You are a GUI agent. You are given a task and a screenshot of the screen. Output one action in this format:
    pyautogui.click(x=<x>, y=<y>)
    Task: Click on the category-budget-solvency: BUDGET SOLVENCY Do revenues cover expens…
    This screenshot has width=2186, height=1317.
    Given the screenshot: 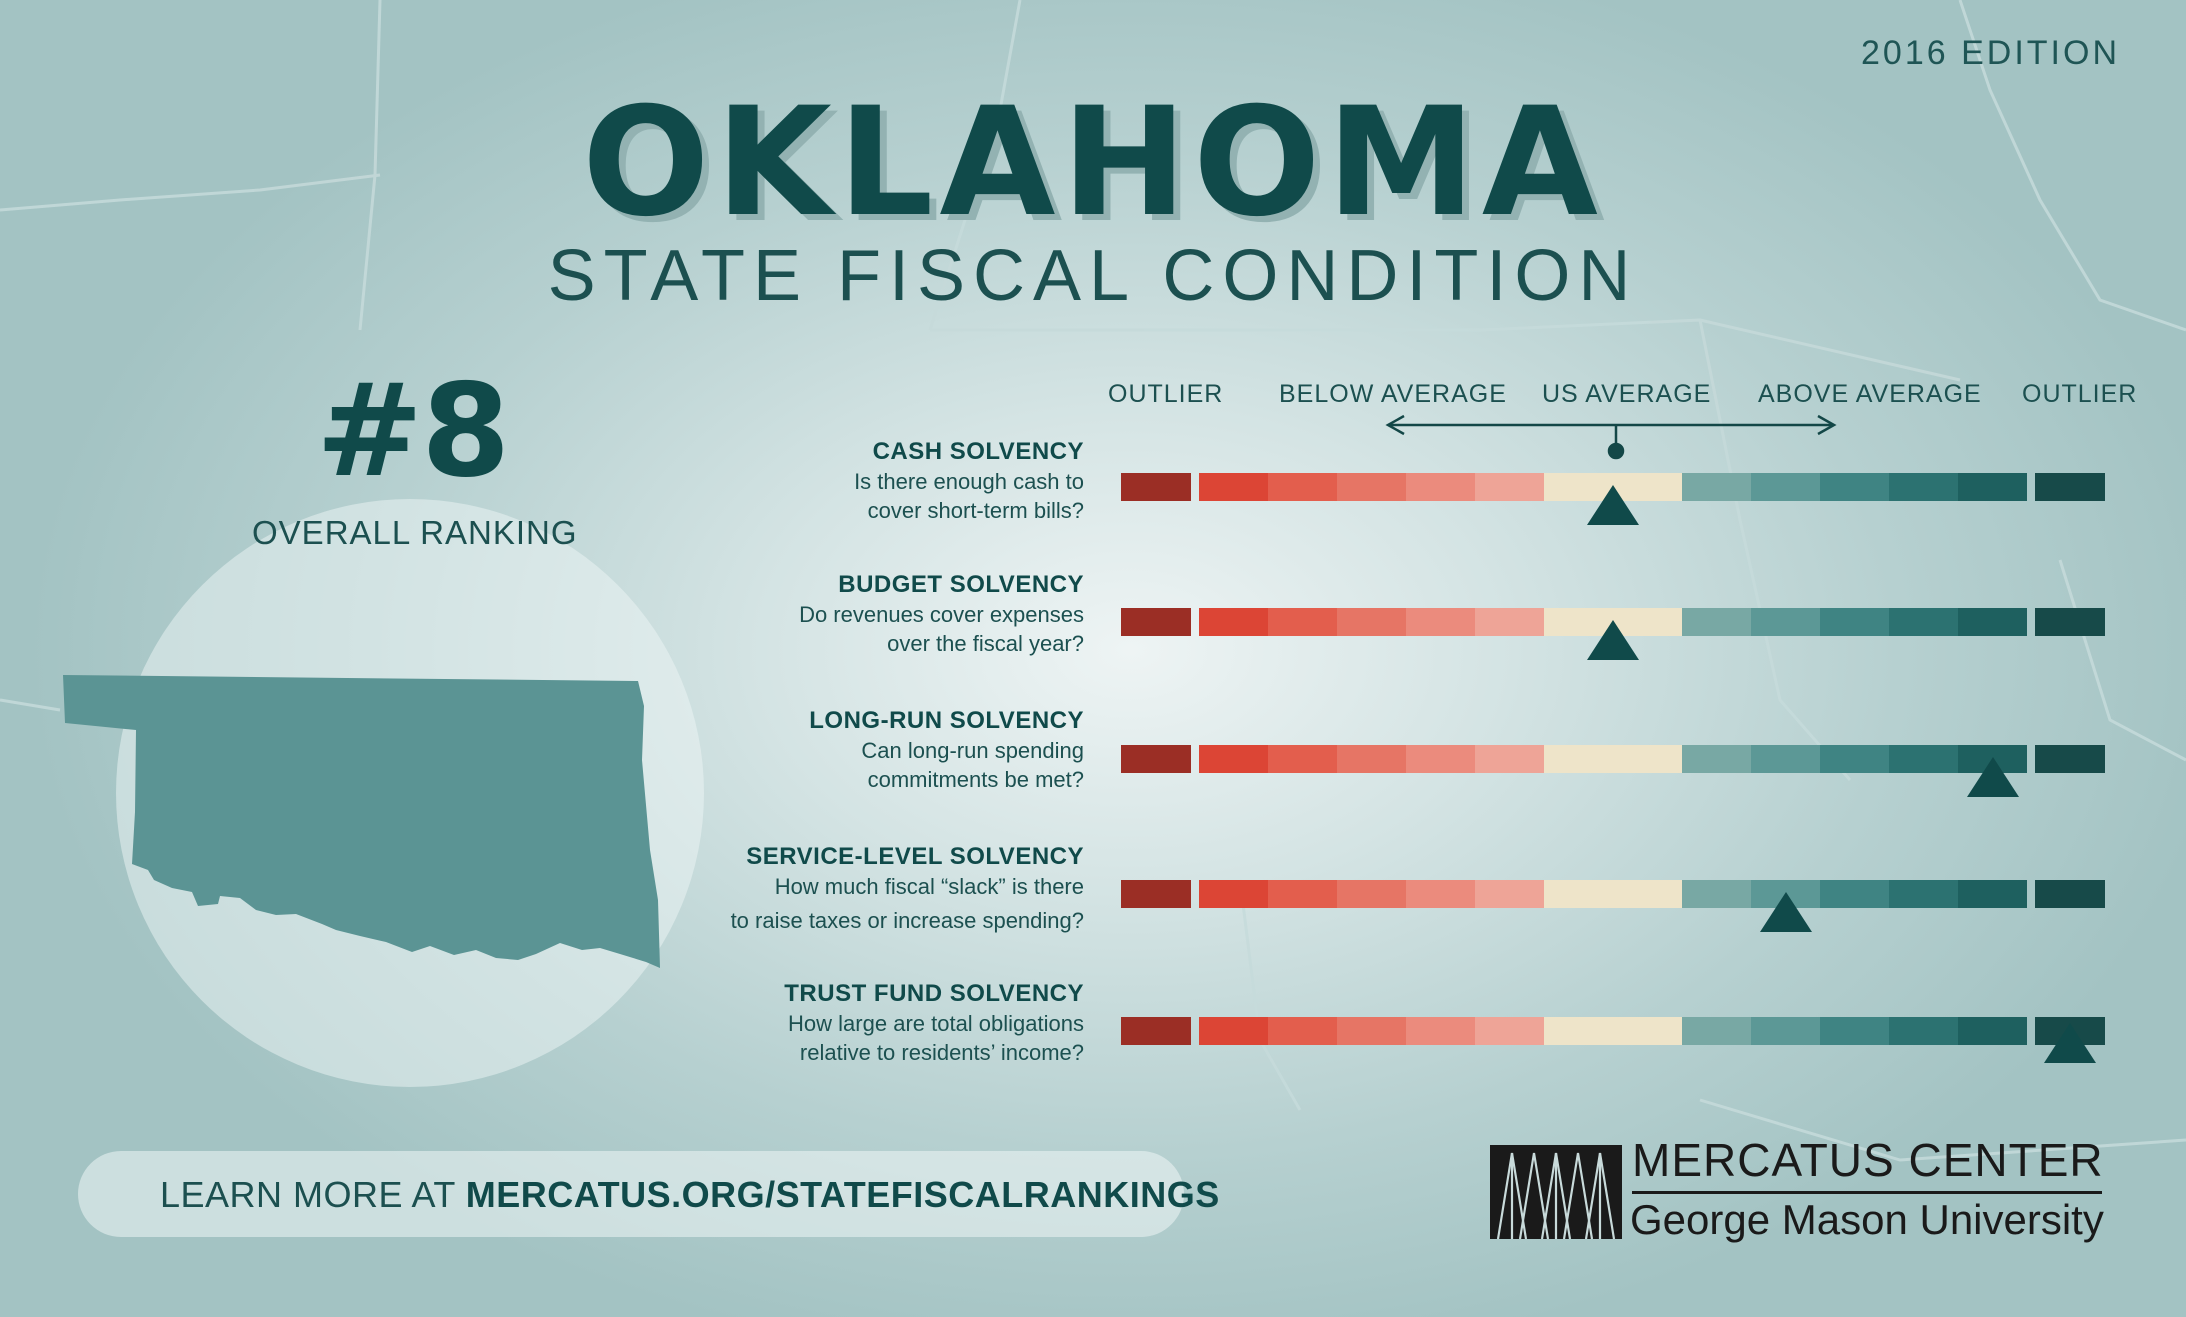 What is the action you would take?
    pyautogui.click(x=941, y=614)
    